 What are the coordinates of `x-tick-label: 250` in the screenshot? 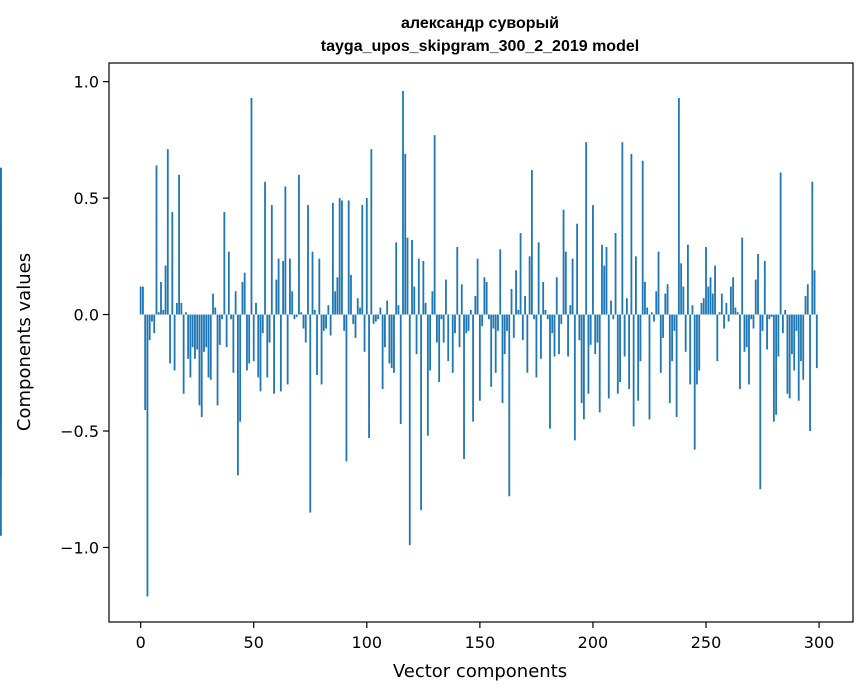 It's located at (706, 642).